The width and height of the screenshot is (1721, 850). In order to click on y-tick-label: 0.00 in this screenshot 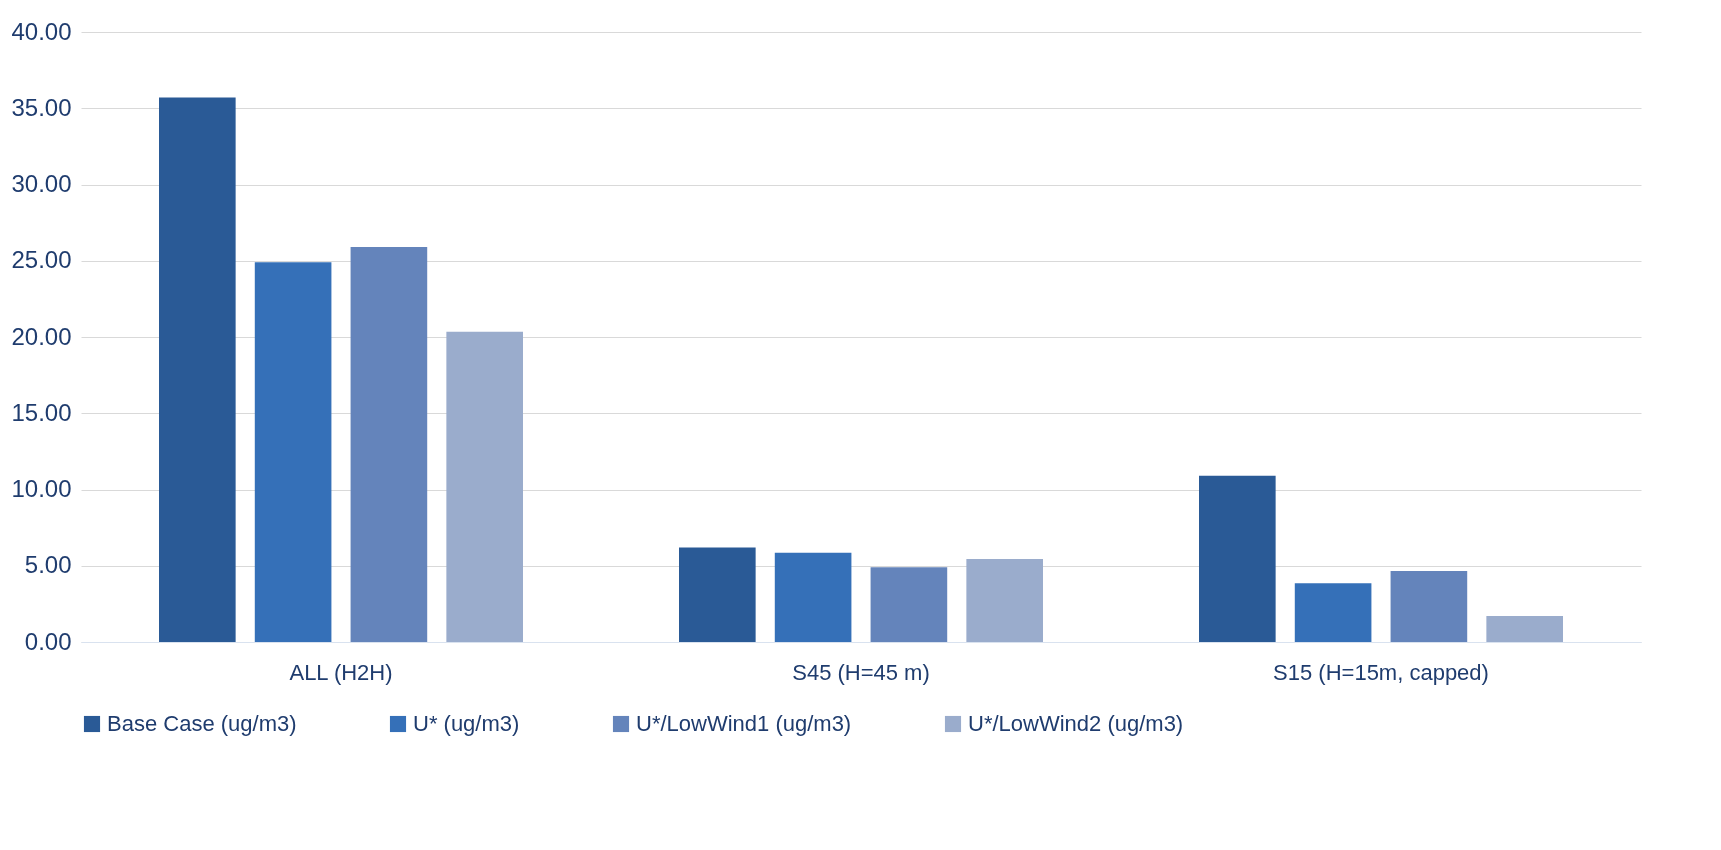, I will do `click(48, 641)`.